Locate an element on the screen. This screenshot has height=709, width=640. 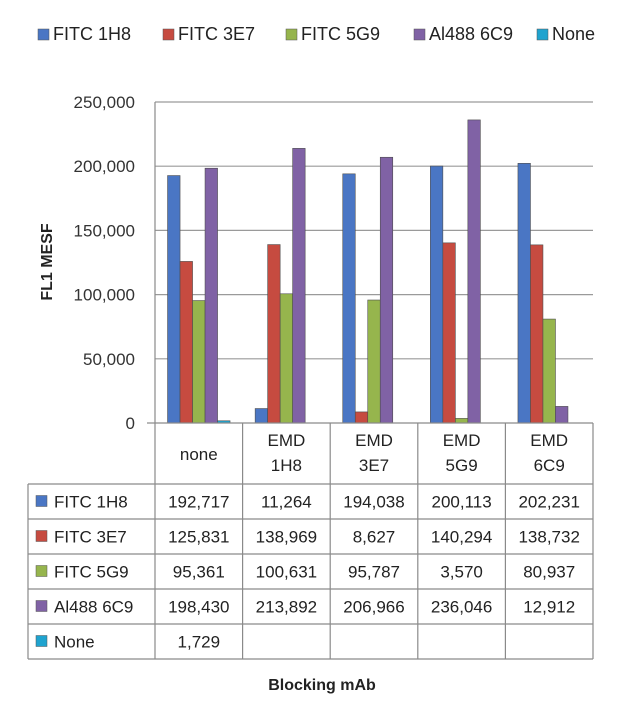
y-tick-label: 0 is located at coordinates (130, 423).